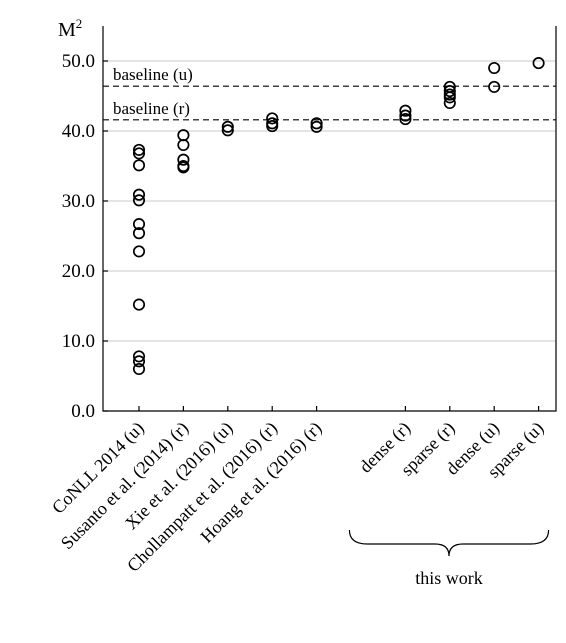  Describe the element at coordinates (329, 103) in the screenshot. I see `baseline-layer` at that location.